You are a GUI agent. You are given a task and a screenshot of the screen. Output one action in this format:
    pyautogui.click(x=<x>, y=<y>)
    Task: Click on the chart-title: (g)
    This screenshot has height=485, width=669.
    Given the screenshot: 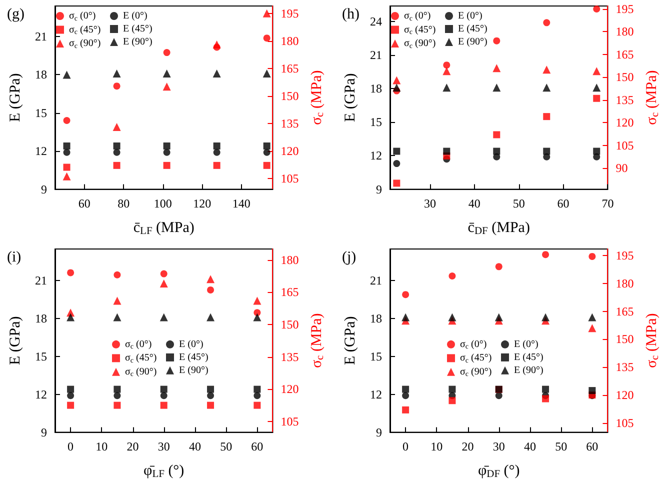 What is the action you would take?
    pyautogui.click(x=15, y=14)
    